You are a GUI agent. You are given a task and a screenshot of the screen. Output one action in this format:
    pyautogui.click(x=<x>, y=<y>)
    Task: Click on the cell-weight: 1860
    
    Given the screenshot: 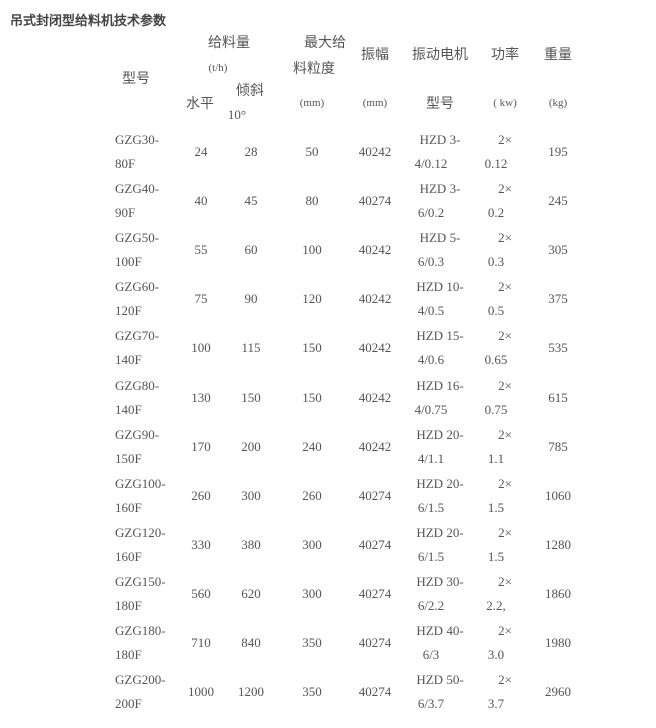 What is the action you would take?
    pyautogui.click(x=558, y=593)
    